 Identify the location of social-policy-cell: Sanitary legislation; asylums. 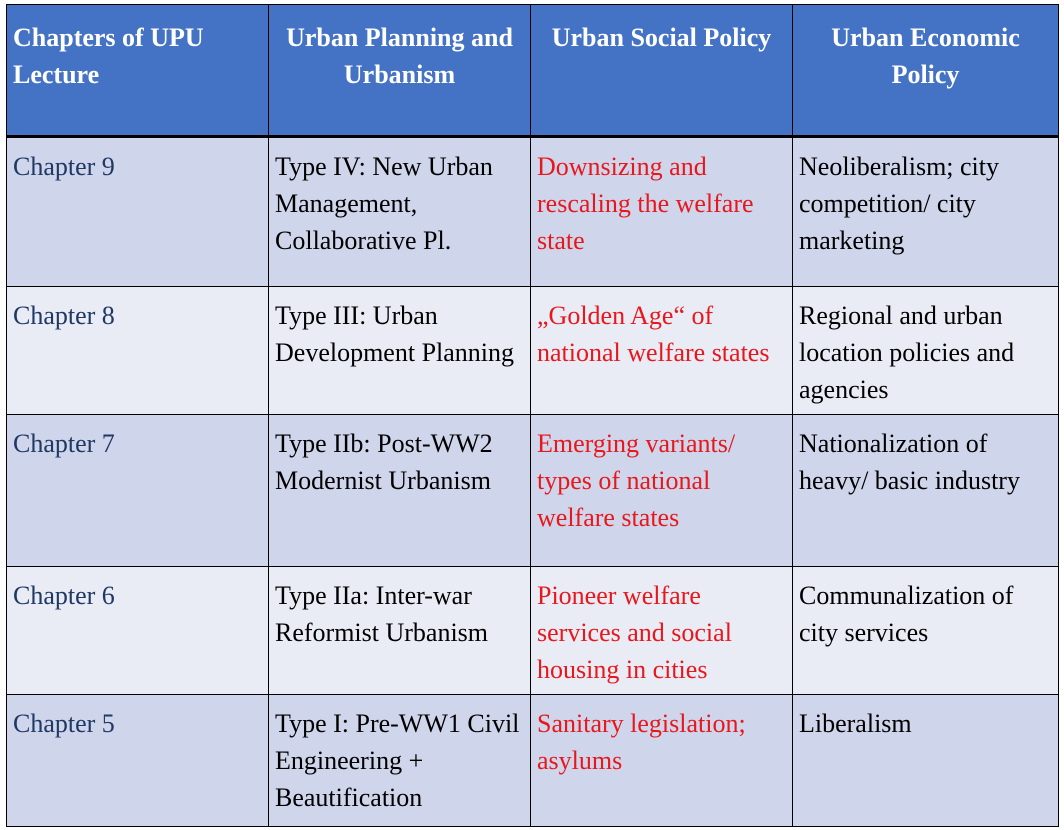
(661, 760).